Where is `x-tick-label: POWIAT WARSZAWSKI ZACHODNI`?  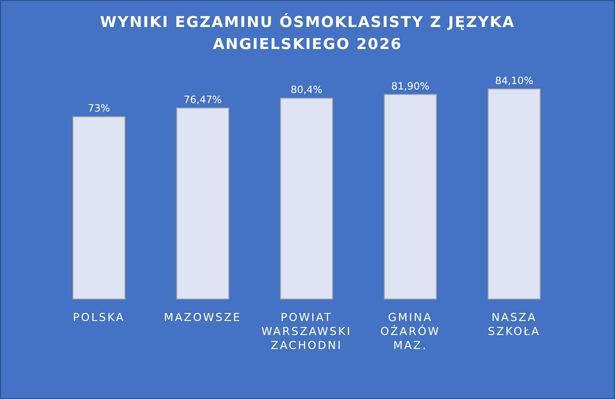 x-tick-label: POWIAT WARSZAWSKI ZACHODNI is located at coordinates (306, 331).